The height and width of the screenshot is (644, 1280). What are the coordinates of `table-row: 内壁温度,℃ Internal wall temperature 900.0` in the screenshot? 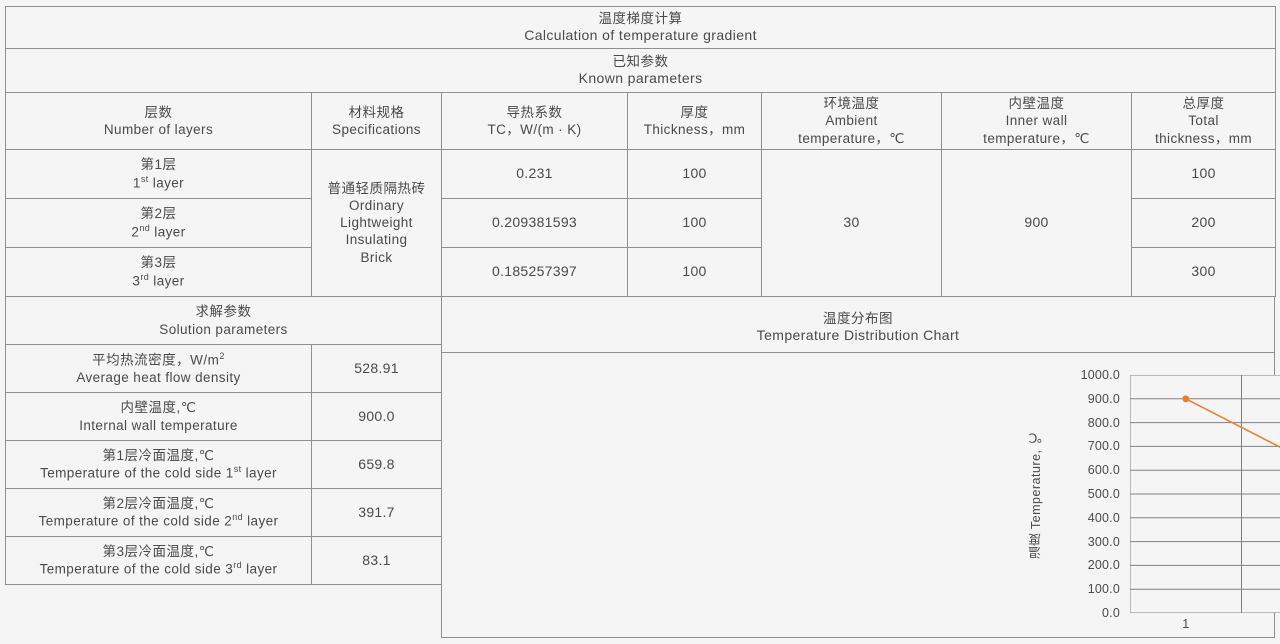 It's located at (224, 416).